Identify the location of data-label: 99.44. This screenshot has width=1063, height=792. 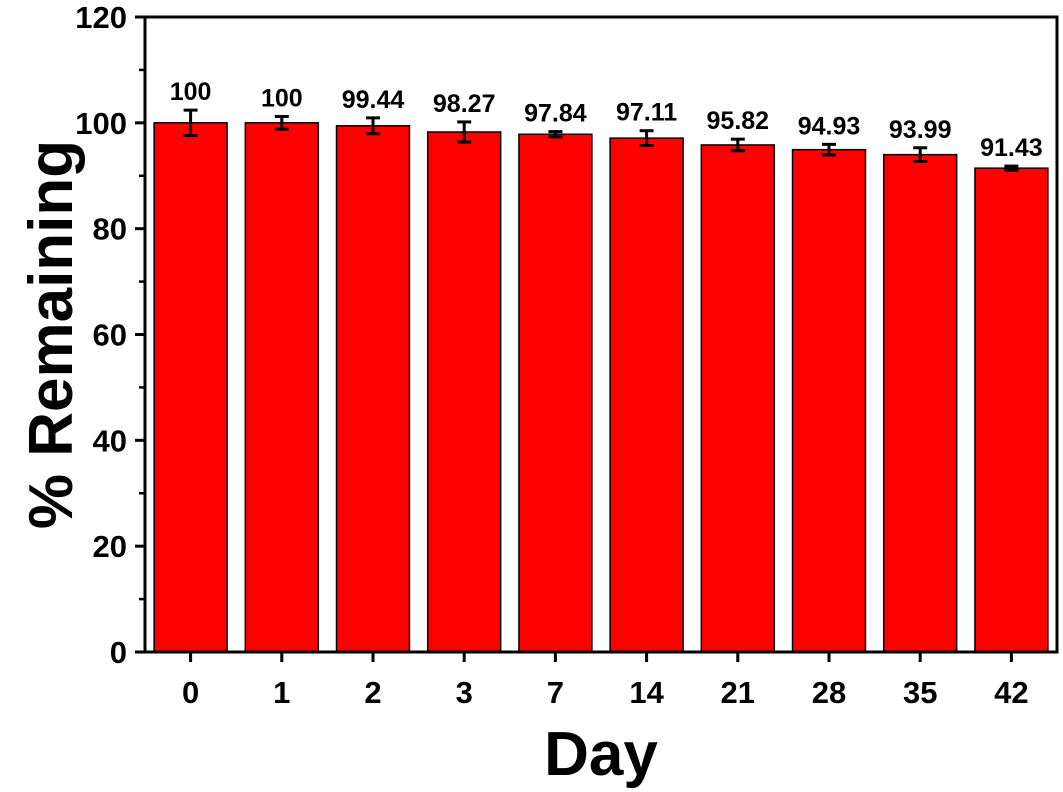
(373, 100).